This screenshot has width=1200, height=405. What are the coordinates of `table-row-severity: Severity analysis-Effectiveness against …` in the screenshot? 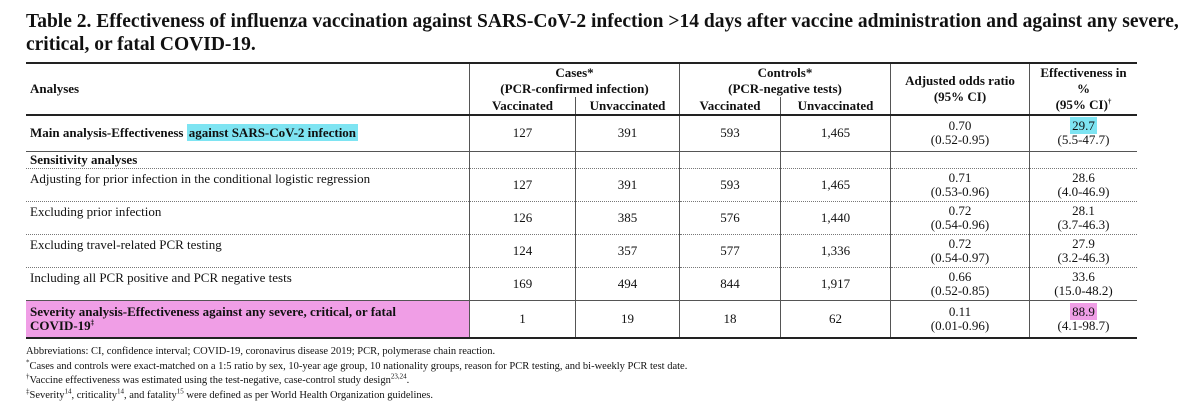 It's located at (581, 319).